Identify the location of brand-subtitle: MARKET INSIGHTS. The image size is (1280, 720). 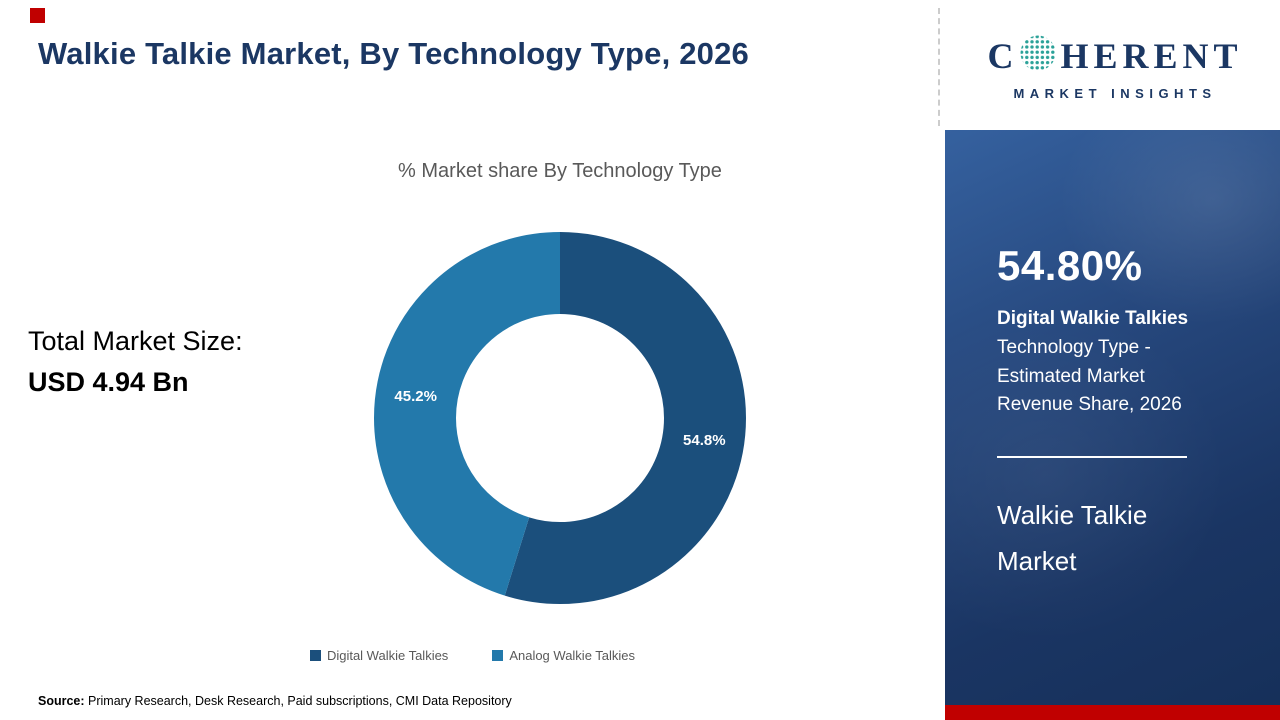
(1115, 93).